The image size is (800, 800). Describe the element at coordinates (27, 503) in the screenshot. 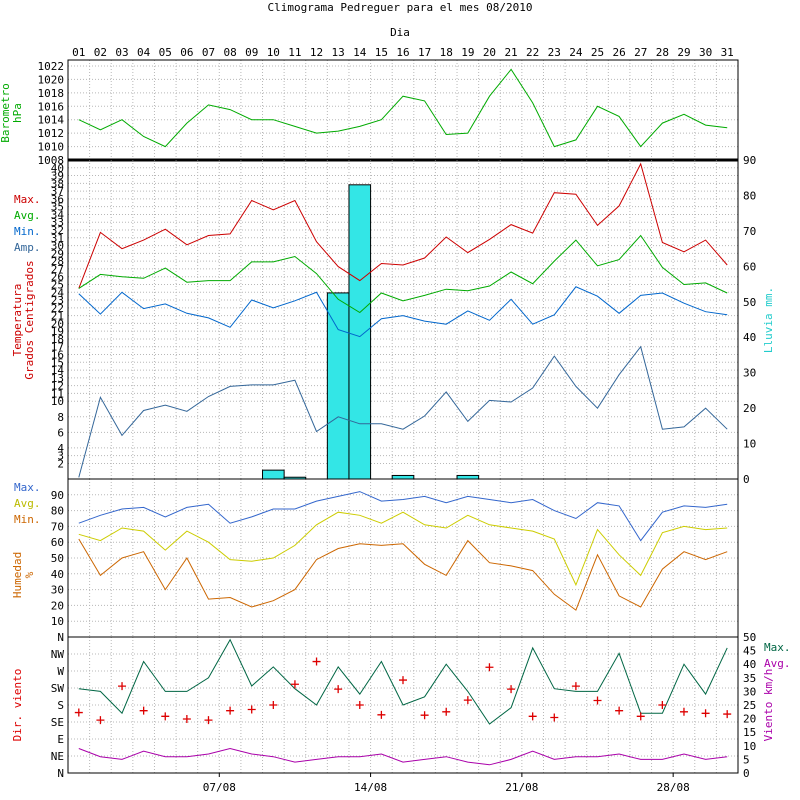

I see `hum-legend-avg: Avg.` at that location.